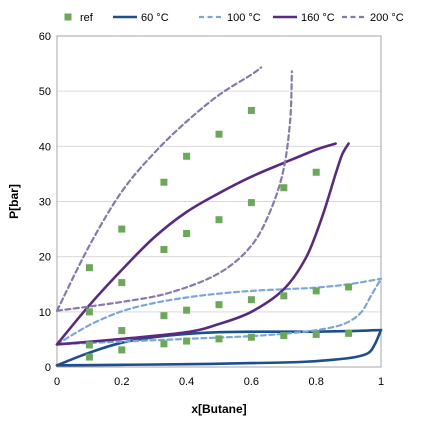  Describe the element at coordinates (57, 382) in the screenshot. I see `x-tick-label: 0` at that location.